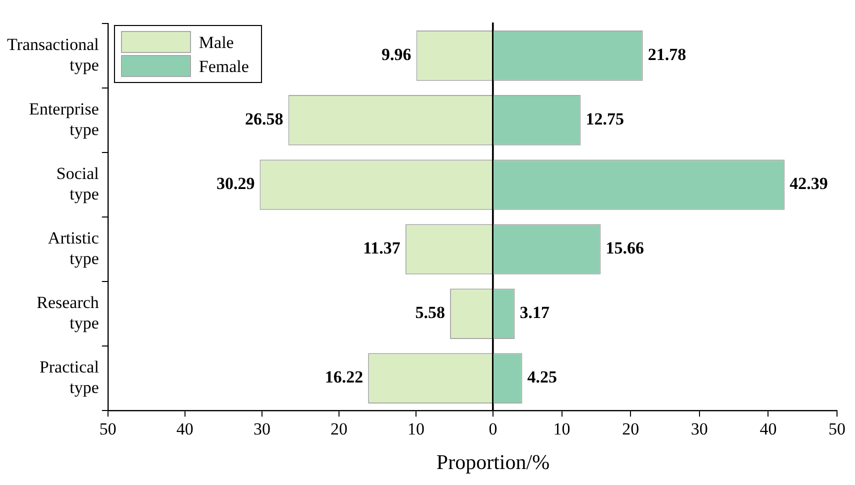 The height and width of the screenshot is (485, 855). I want to click on data-label: 11.37, so click(382, 248).